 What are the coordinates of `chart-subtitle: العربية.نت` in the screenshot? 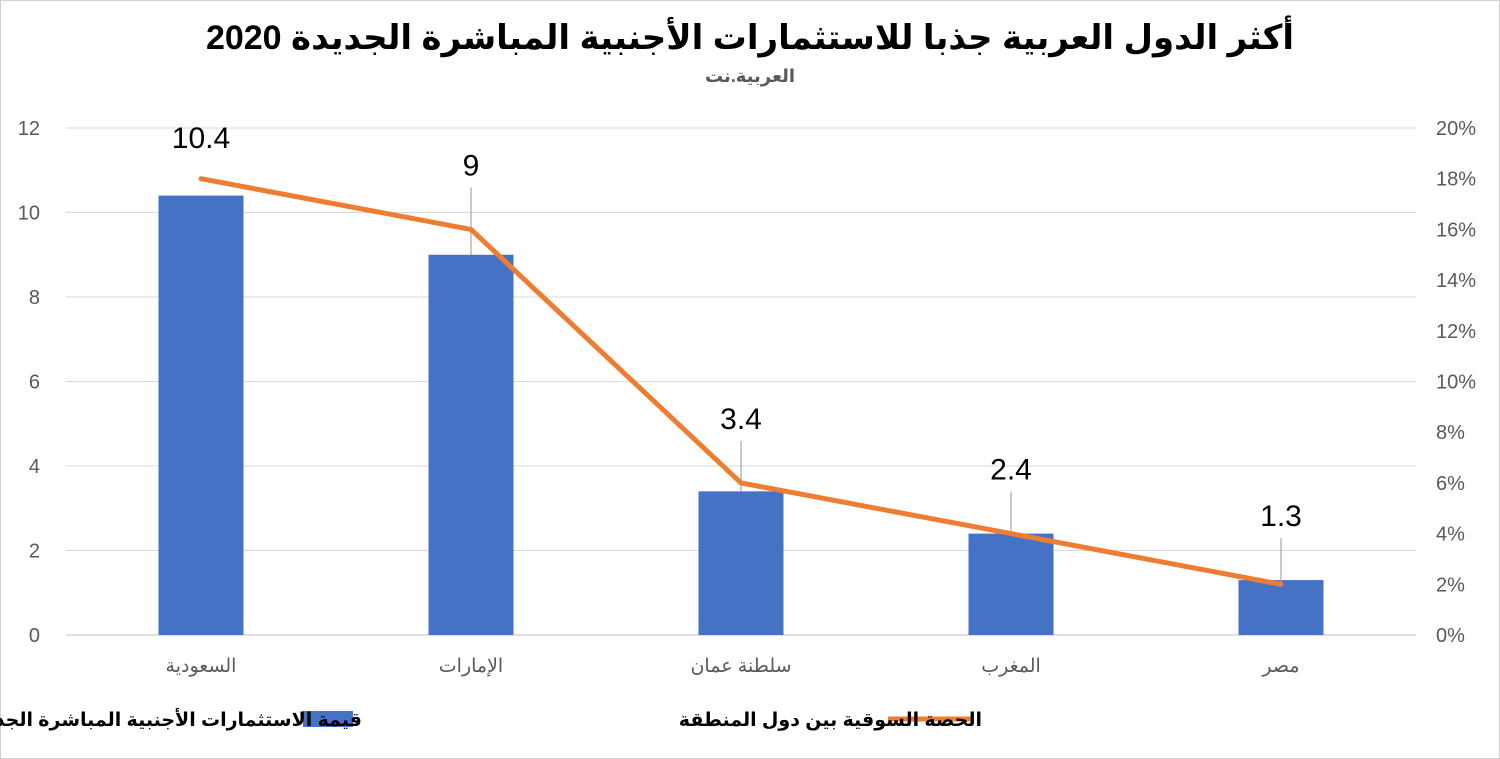 It's located at (750, 76).